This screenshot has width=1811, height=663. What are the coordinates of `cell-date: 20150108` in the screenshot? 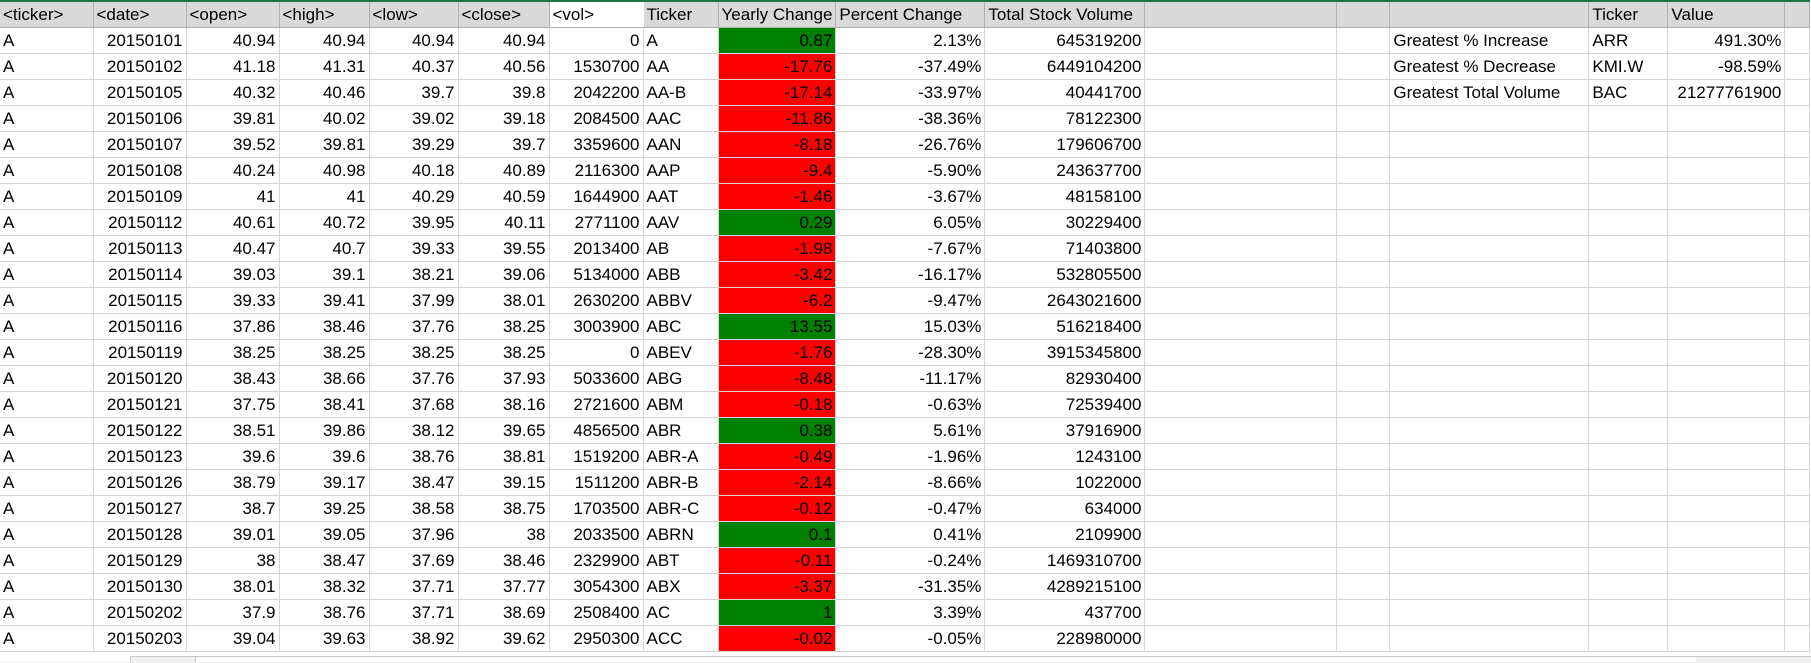 It's located at (140, 170).